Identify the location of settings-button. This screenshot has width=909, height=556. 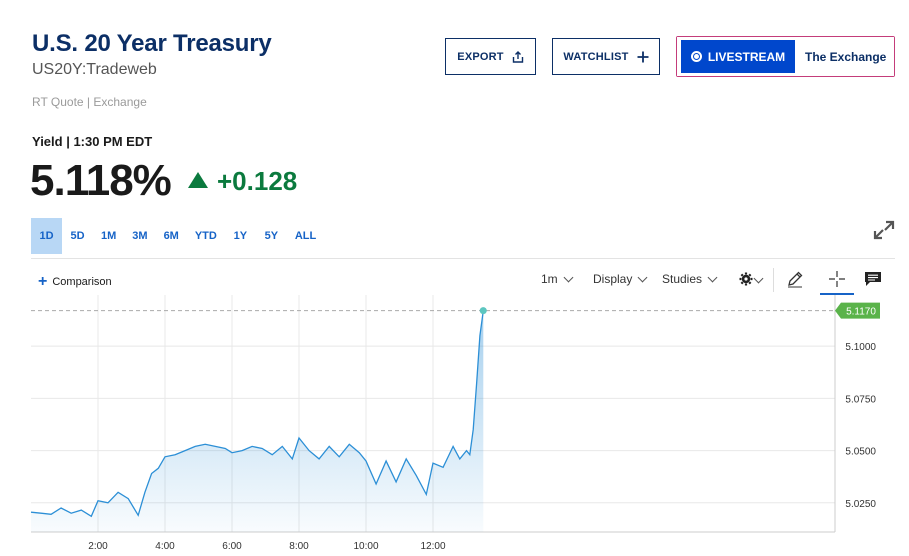
(746, 279).